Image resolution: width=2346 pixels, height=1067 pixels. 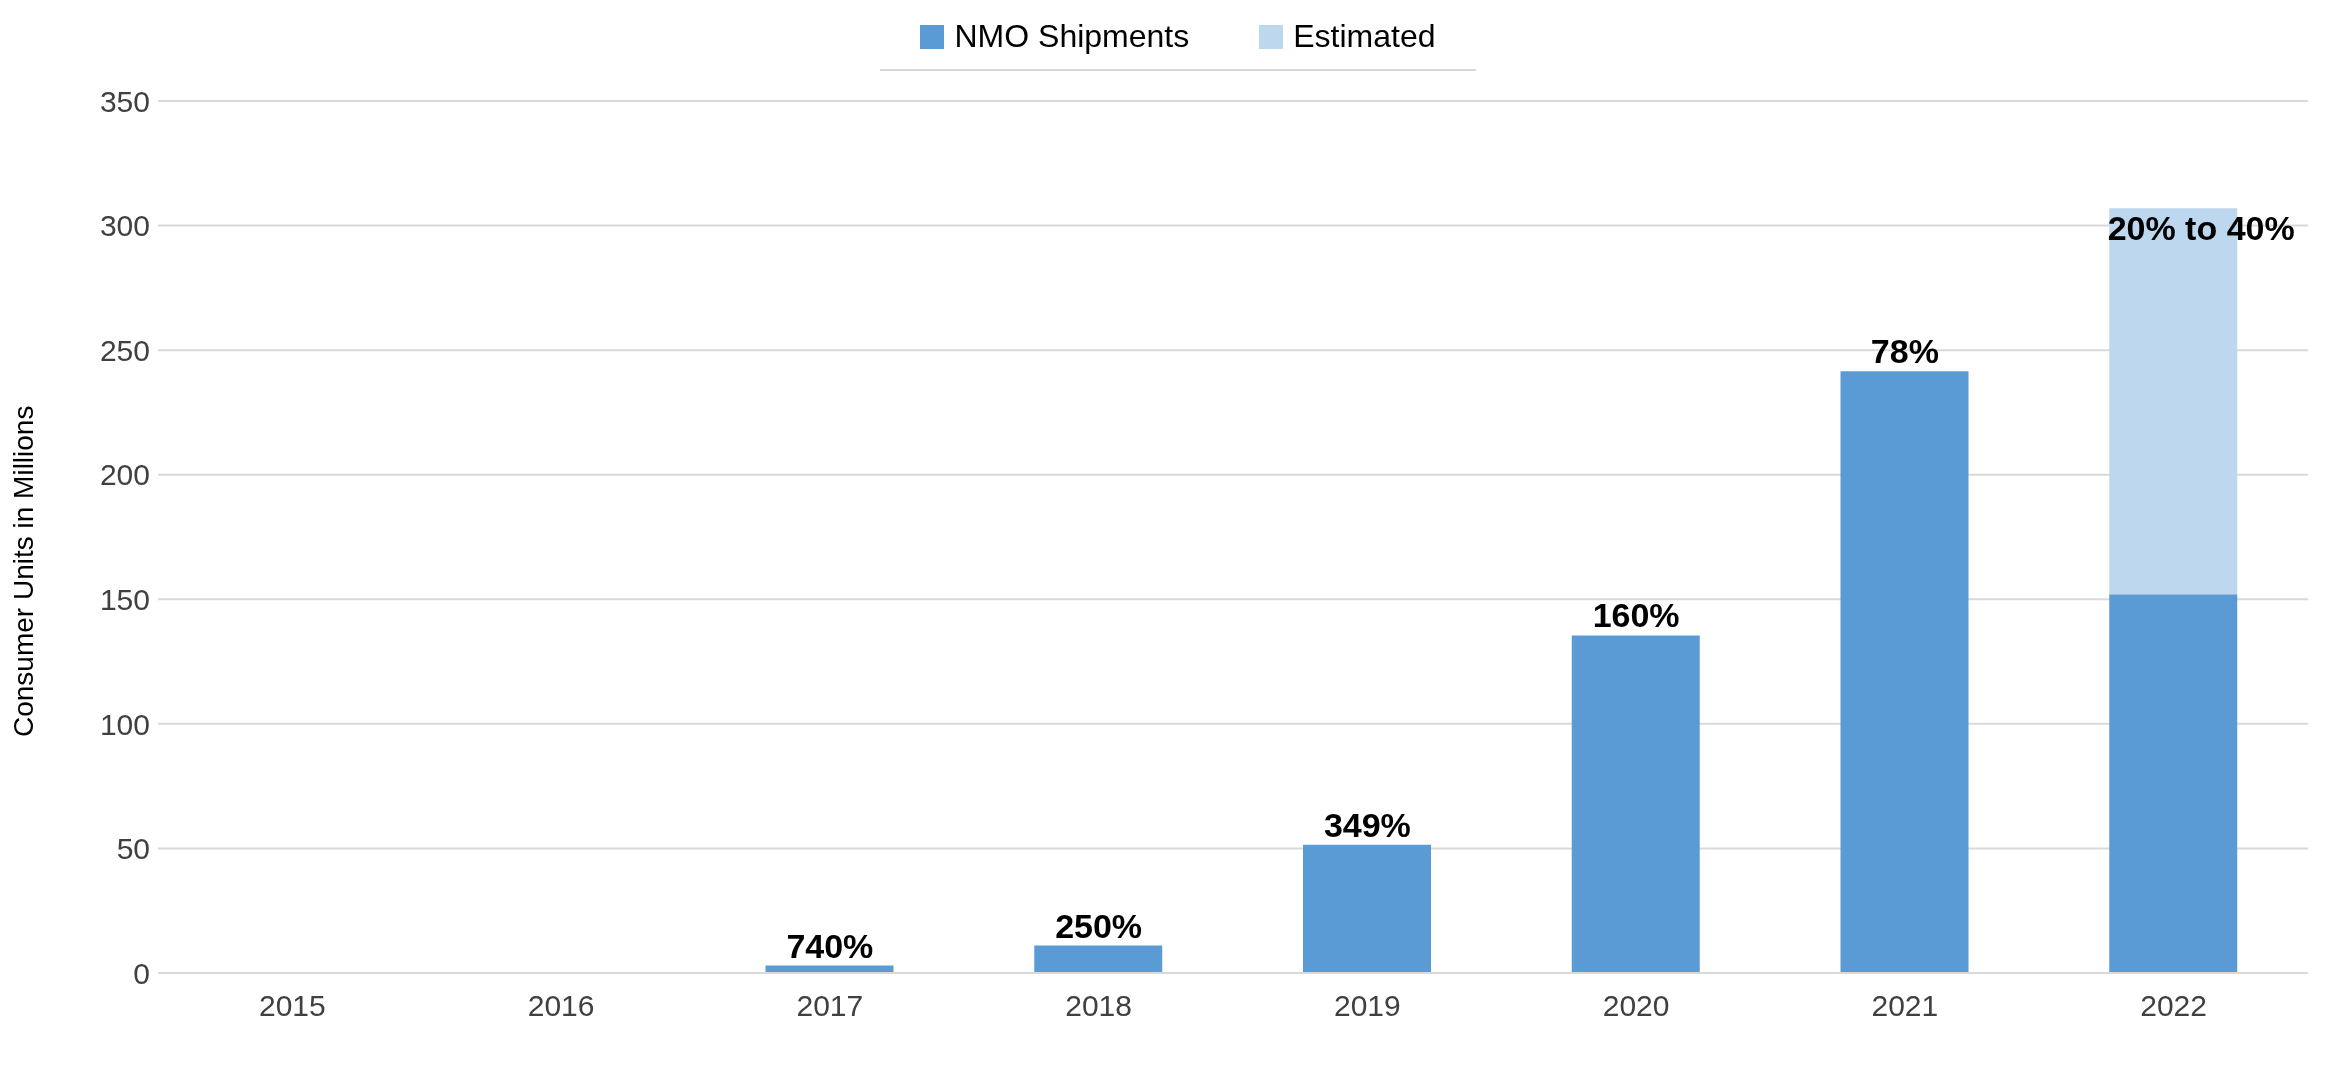 What do you see at coordinates (124, 724) in the screenshot?
I see `y-tick-label: 100` at bounding box center [124, 724].